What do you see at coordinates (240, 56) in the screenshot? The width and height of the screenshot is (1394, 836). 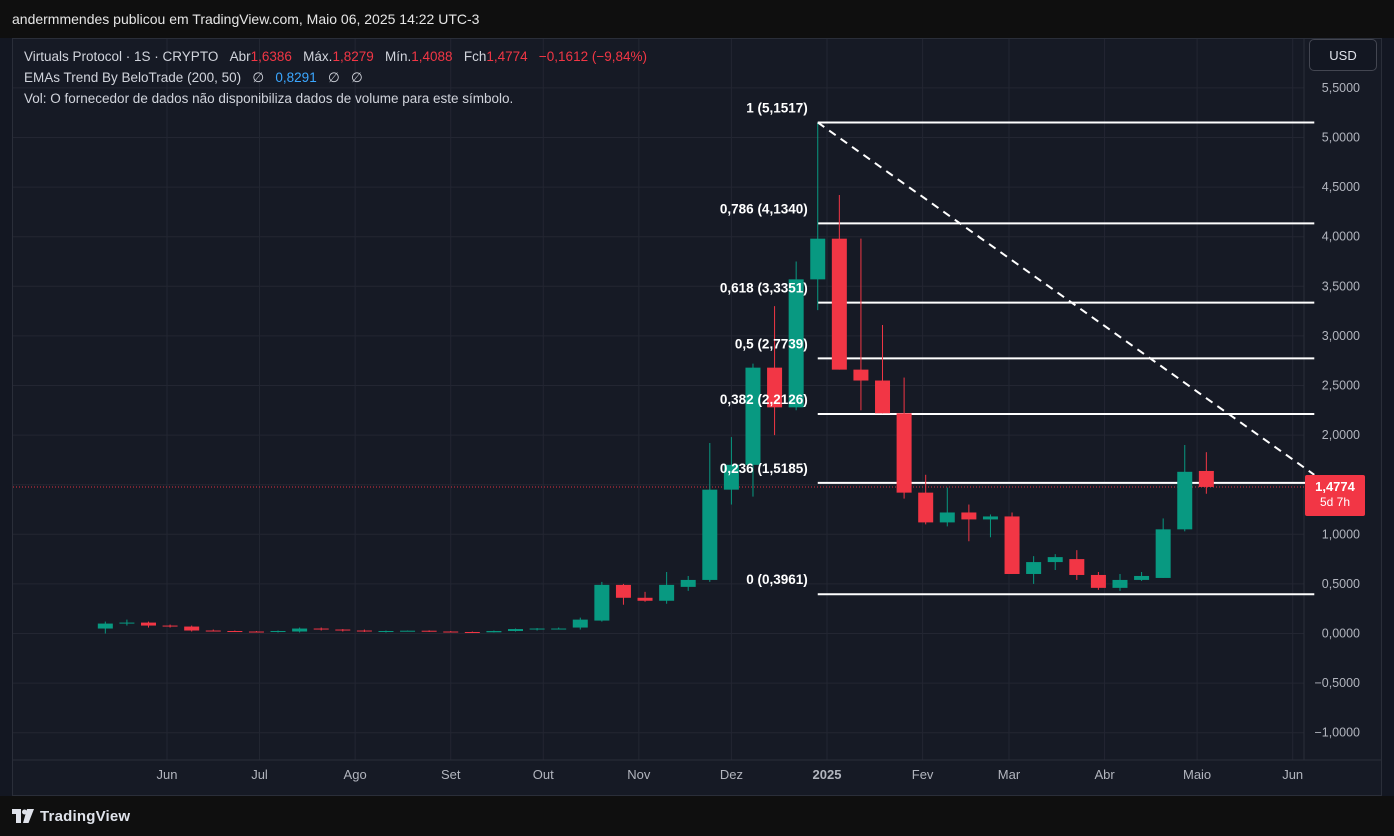 I see `legend-open-label: Abr` at bounding box center [240, 56].